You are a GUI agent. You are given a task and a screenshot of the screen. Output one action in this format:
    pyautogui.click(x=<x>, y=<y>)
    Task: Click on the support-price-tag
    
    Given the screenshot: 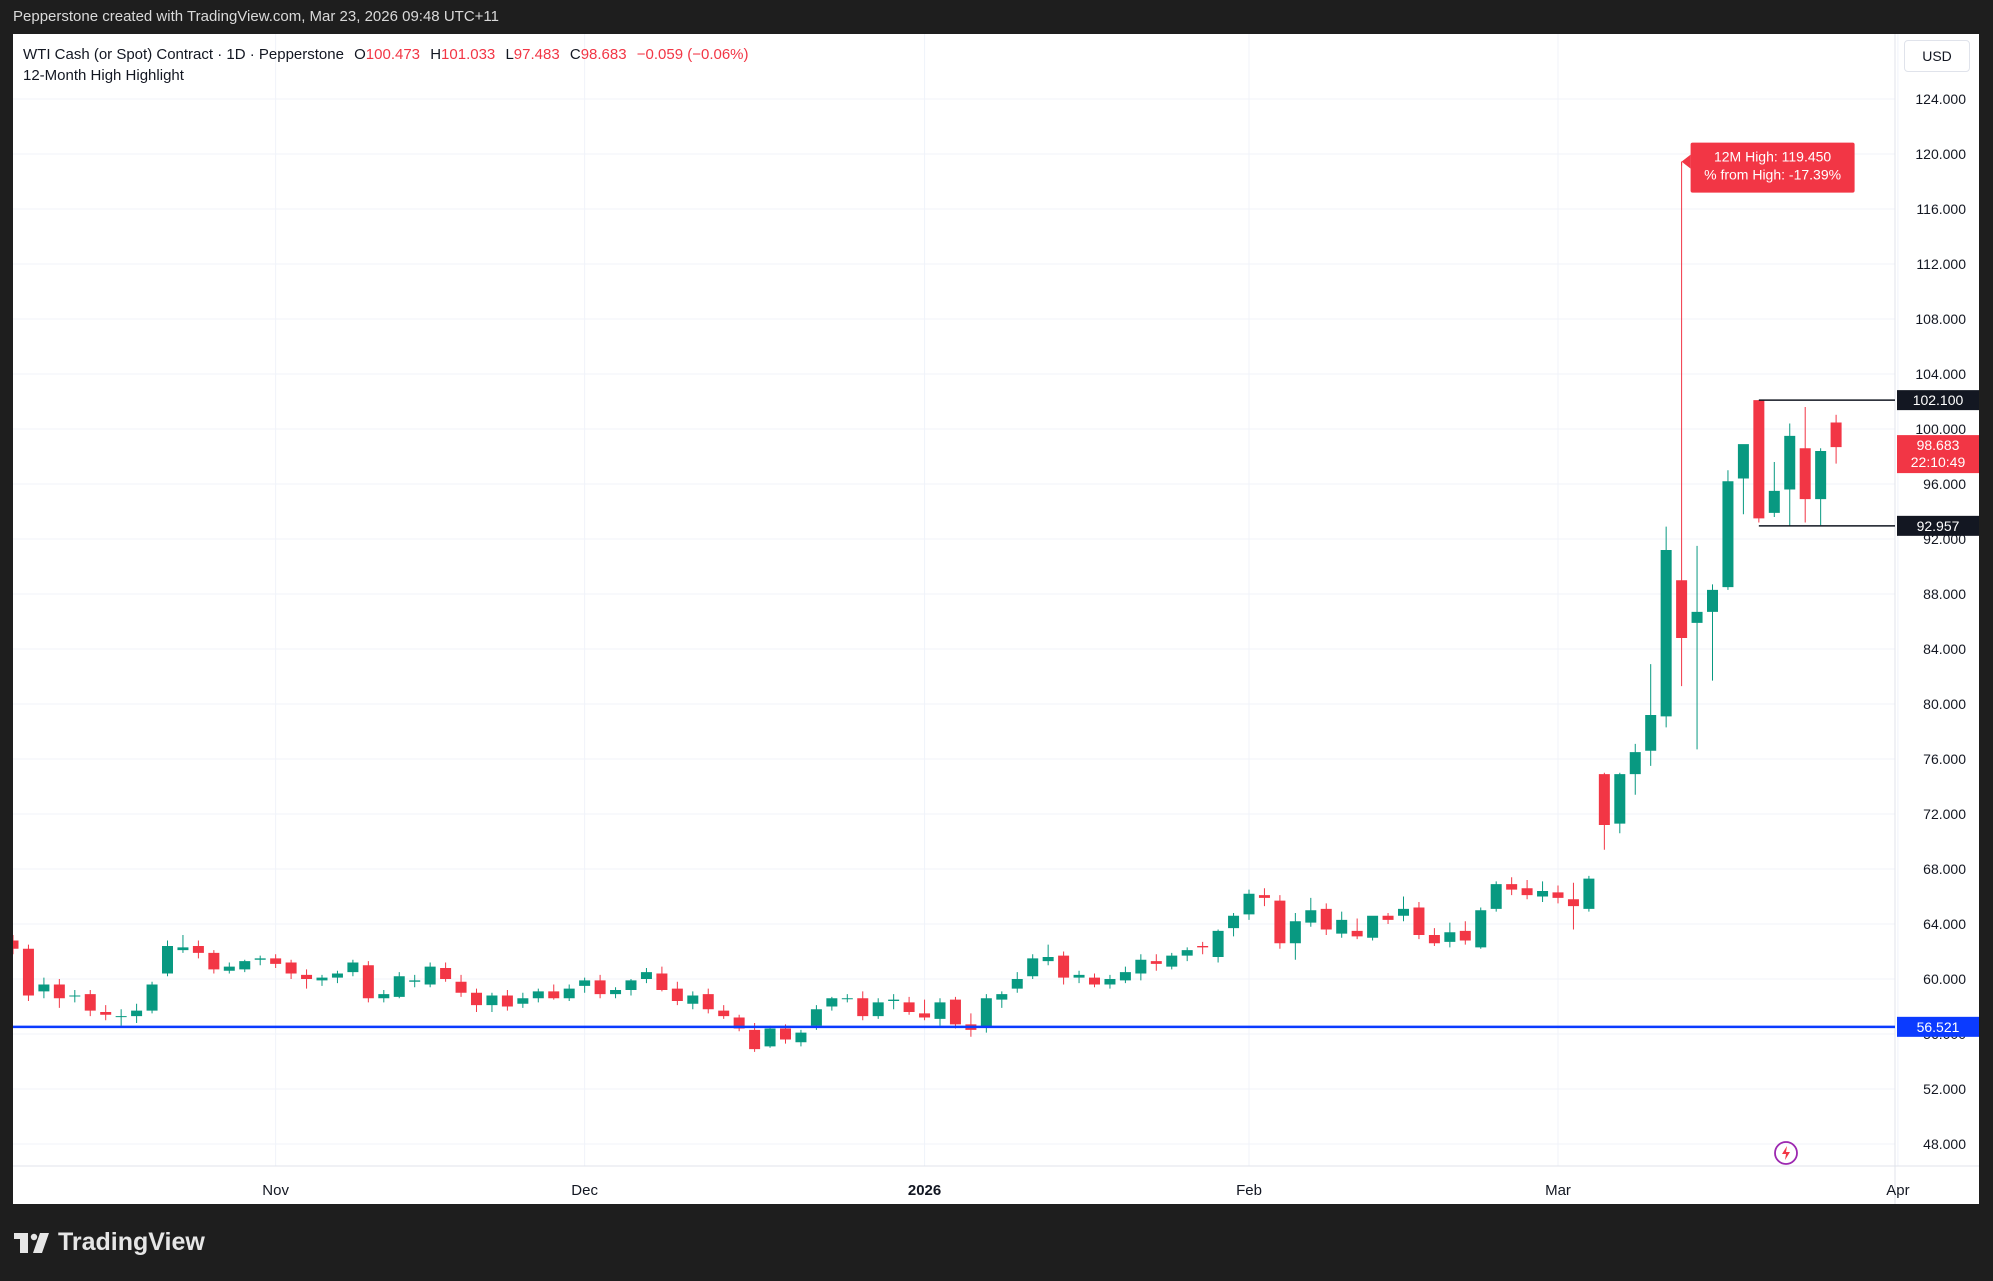 What is the action you would take?
    pyautogui.click(x=1938, y=1026)
    